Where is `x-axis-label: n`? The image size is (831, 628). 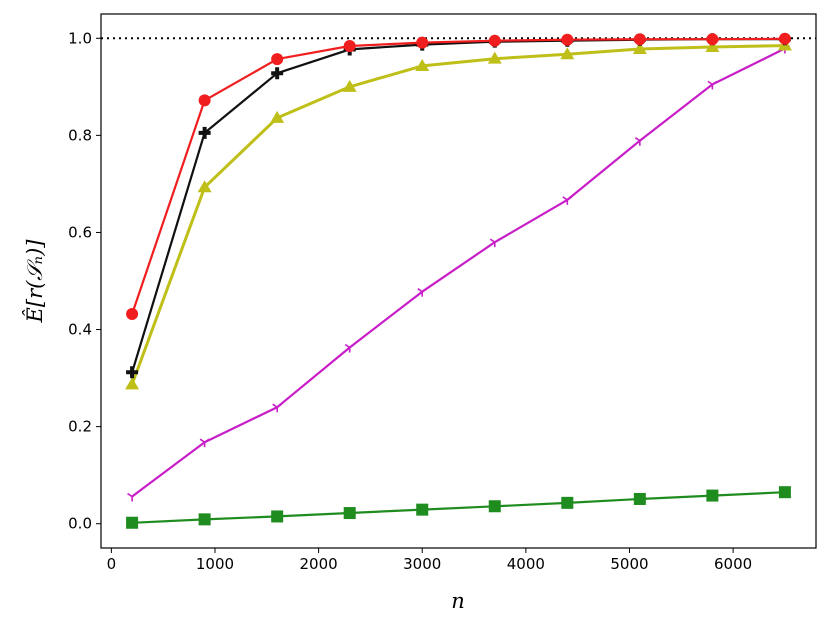 x-axis-label: n is located at coordinates (458, 601).